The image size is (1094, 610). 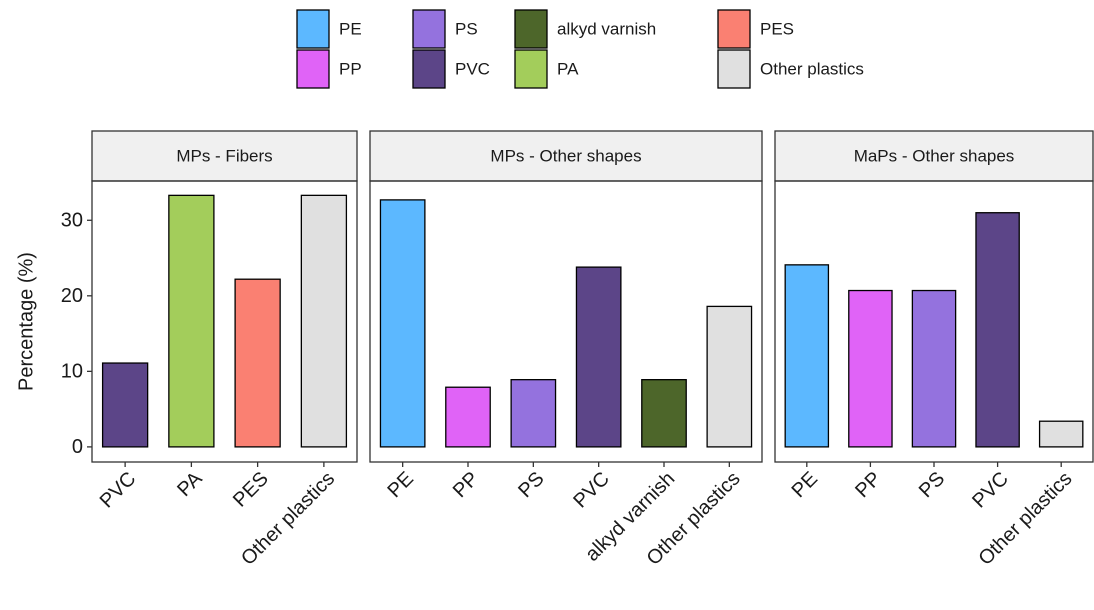 I want to click on legend-label: PA, so click(x=568, y=68).